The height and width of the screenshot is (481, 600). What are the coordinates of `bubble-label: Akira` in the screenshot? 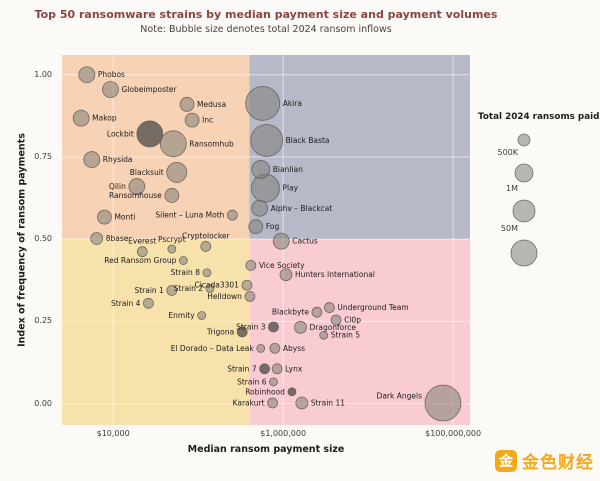 It's located at (292, 103).